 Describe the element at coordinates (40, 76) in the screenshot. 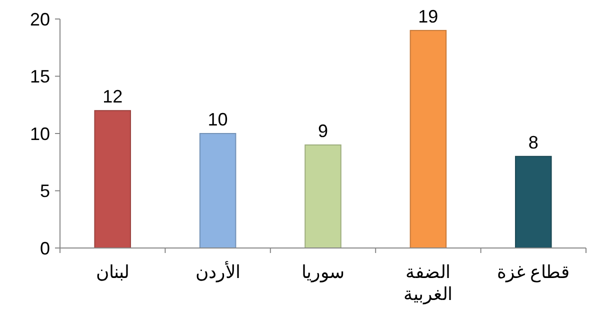

I see `y-tick-label: 15` at that location.